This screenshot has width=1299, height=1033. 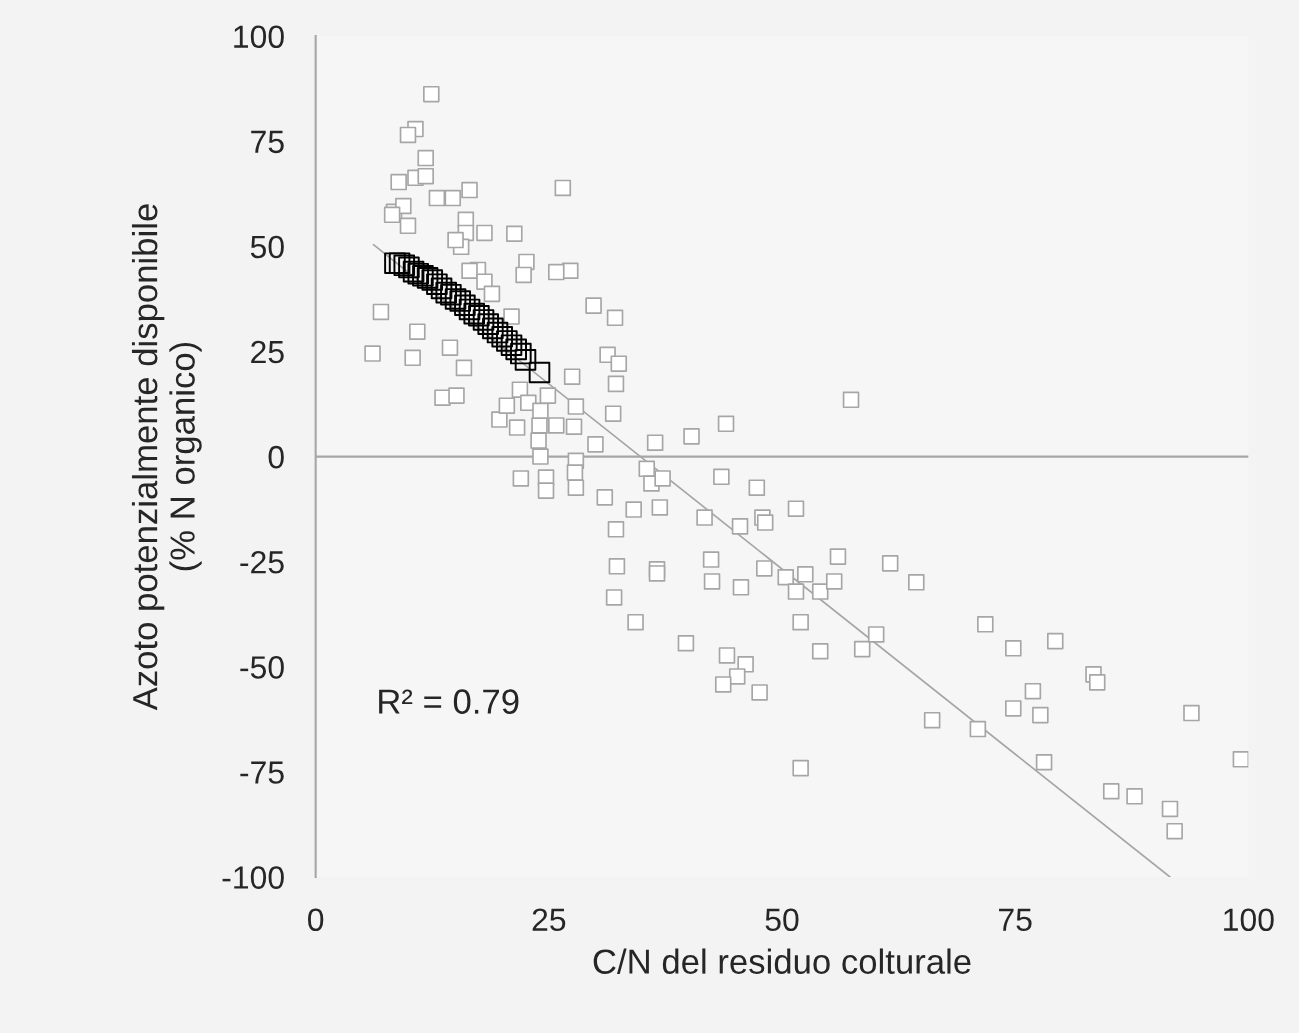 What do you see at coordinates (316, 920) in the screenshot?
I see `x-tick-label: 0` at bounding box center [316, 920].